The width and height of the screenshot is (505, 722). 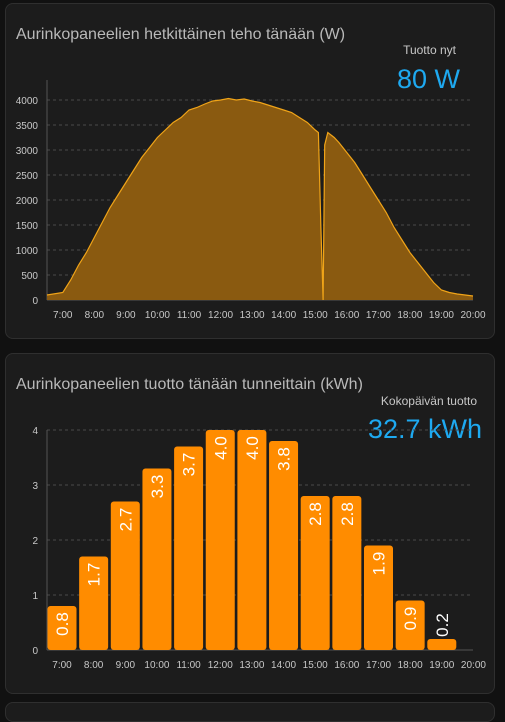 I want to click on power-x-tick: 20:00, so click(x=472, y=315).